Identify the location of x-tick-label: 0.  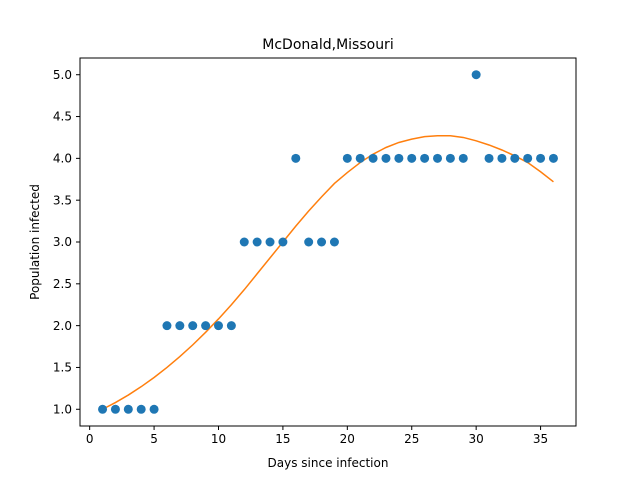
(90, 439).